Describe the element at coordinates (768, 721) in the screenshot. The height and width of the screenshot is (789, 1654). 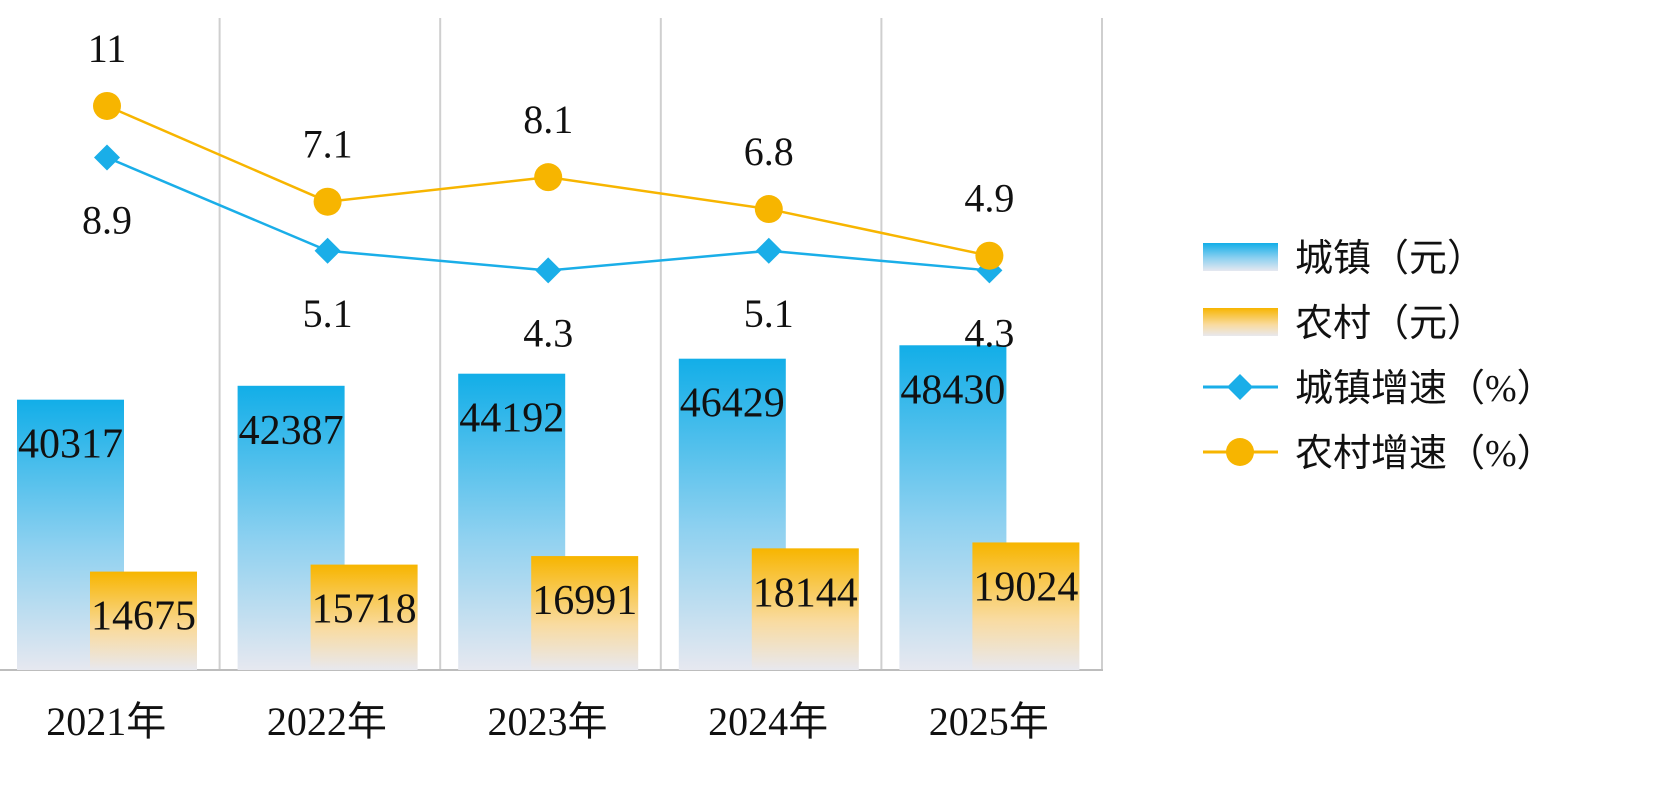
I see `x-tick-label: 2024年` at that location.